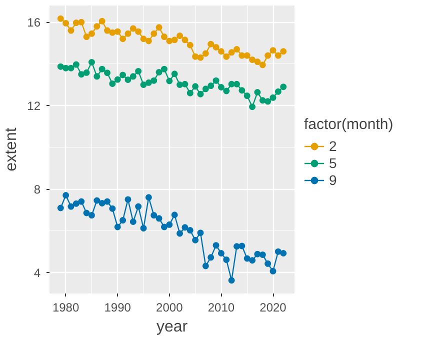  Describe the element at coordinates (333, 180) in the screenshot. I see `legend-label: 9` at that location.